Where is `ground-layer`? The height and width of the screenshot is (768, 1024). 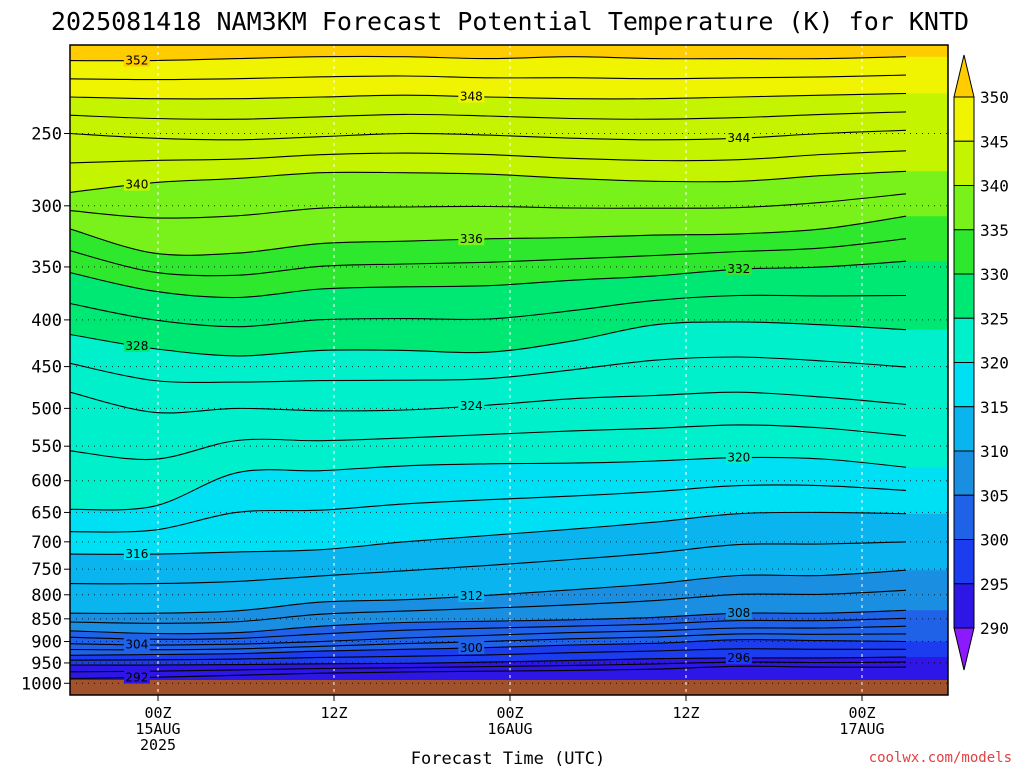
ground-layer is located at coordinates (509, 687).